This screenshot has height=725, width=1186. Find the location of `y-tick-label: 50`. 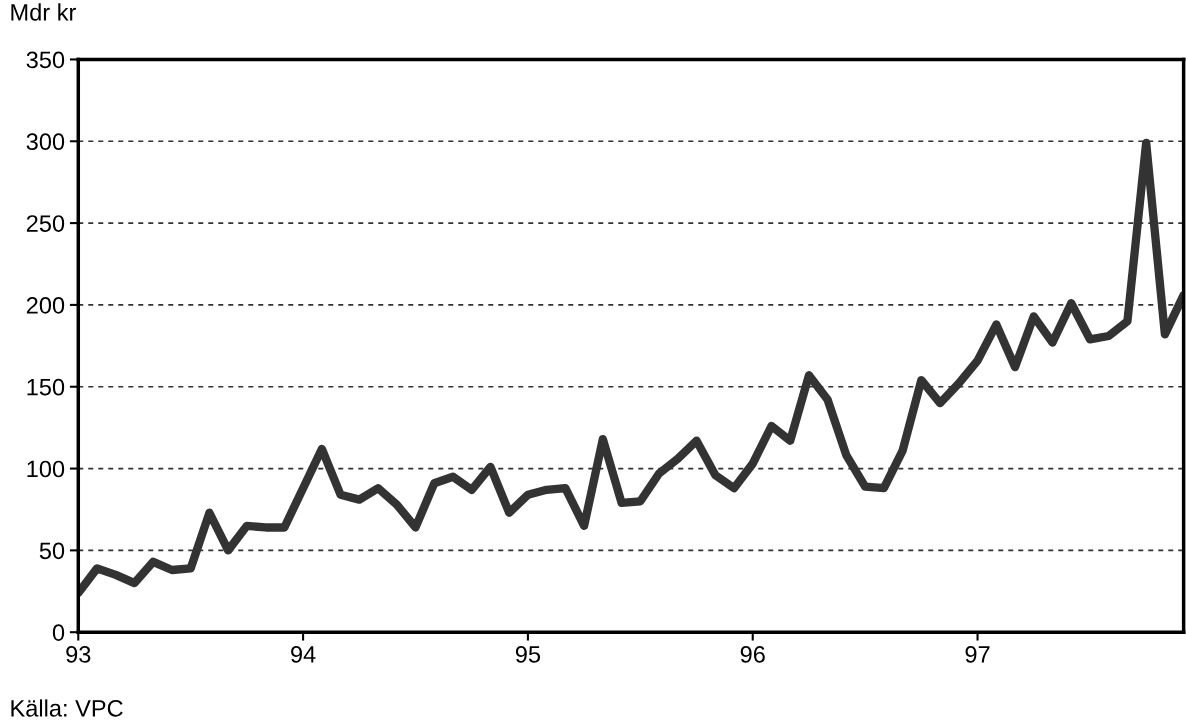

y-tick-label: 50 is located at coordinates (52, 551).